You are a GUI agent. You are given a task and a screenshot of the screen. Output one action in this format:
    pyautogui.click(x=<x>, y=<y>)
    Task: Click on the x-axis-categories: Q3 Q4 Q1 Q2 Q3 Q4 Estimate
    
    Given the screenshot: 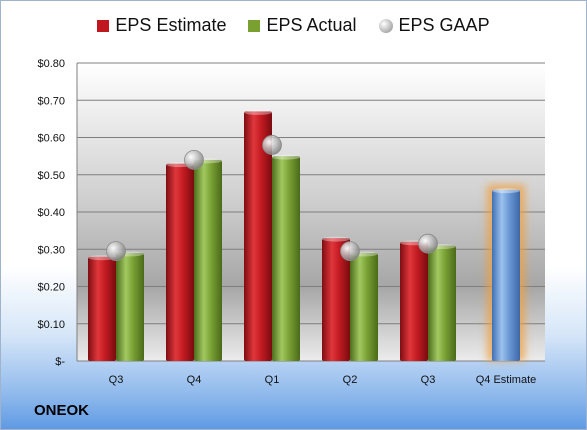 What is the action you would take?
    pyautogui.click(x=323, y=380)
    